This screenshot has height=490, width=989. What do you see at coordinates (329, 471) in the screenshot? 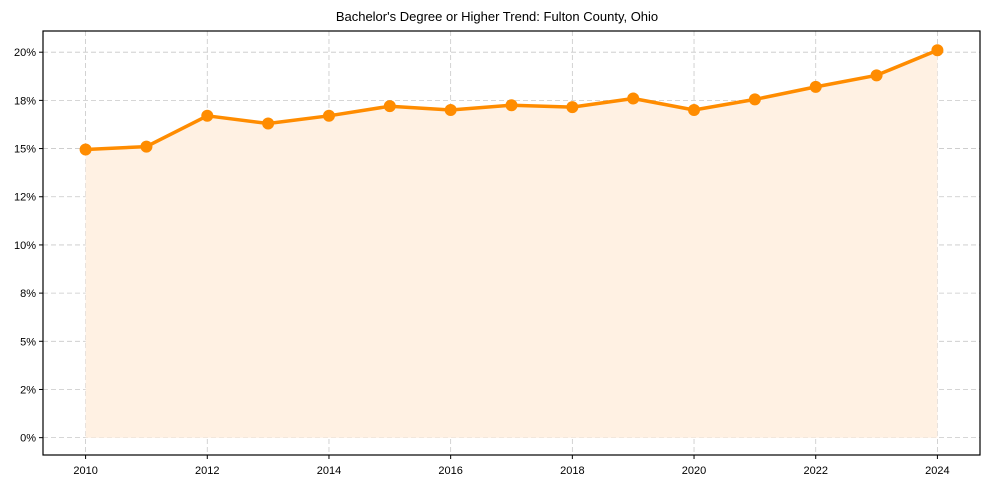
I see `x-tick-label: 2014` at bounding box center [329, 471].